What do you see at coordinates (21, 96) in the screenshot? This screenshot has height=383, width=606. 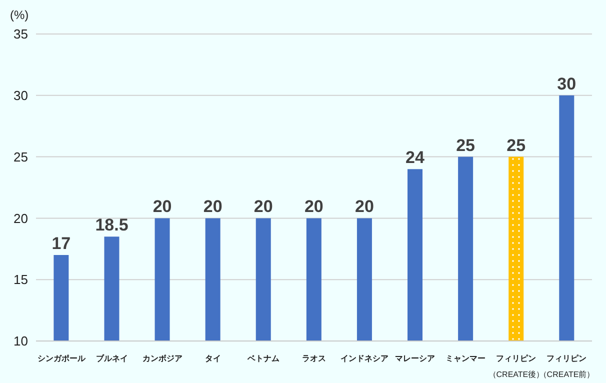 I see `y-tick-label: 30` at bounding box center [21, 96].